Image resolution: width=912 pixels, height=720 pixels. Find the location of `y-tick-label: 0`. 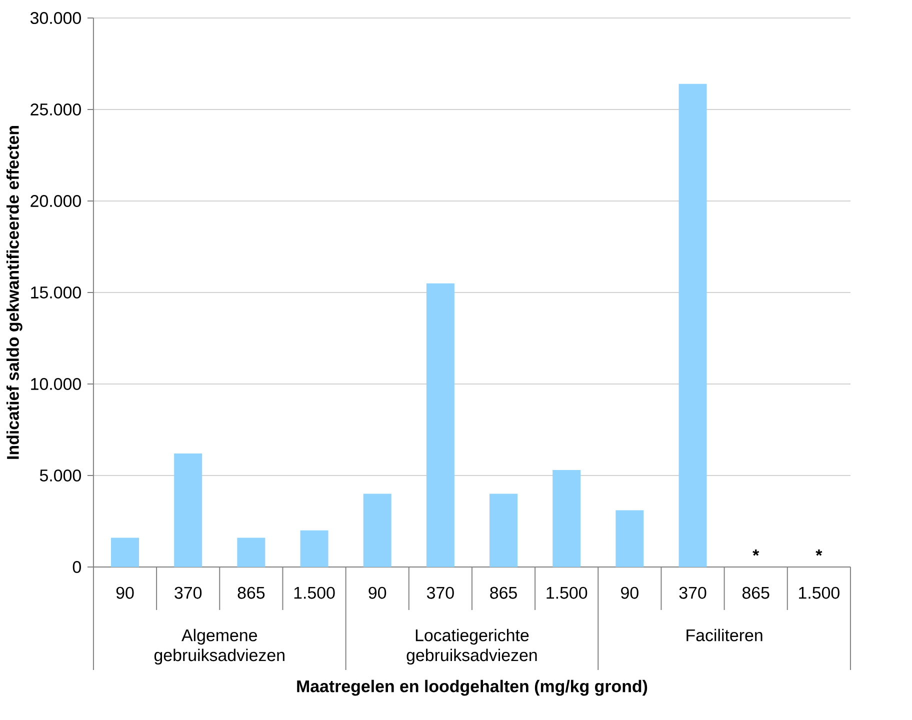

y-tick-label: 0 is located at coordinates (76, 566).